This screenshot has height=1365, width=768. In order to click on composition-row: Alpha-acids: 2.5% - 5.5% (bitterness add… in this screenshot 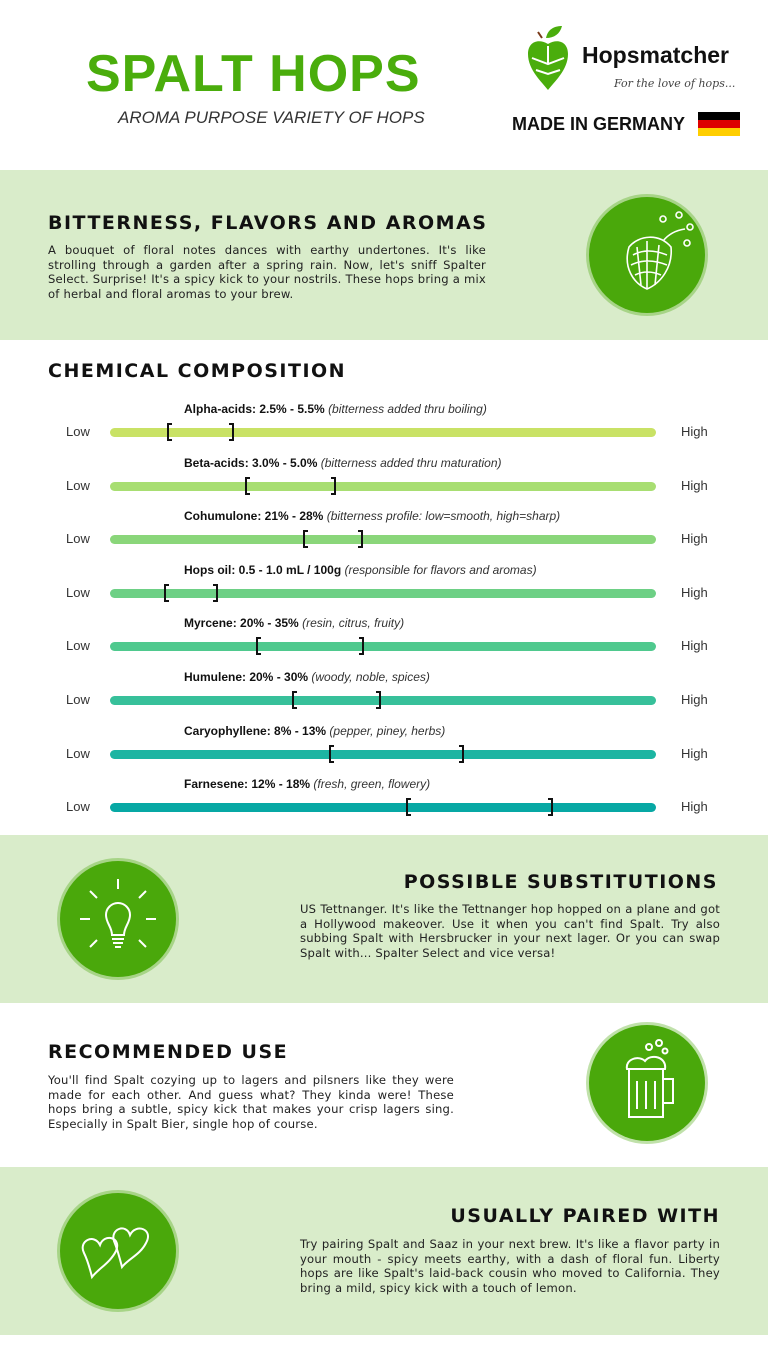, I will do `click(384, 429)`.